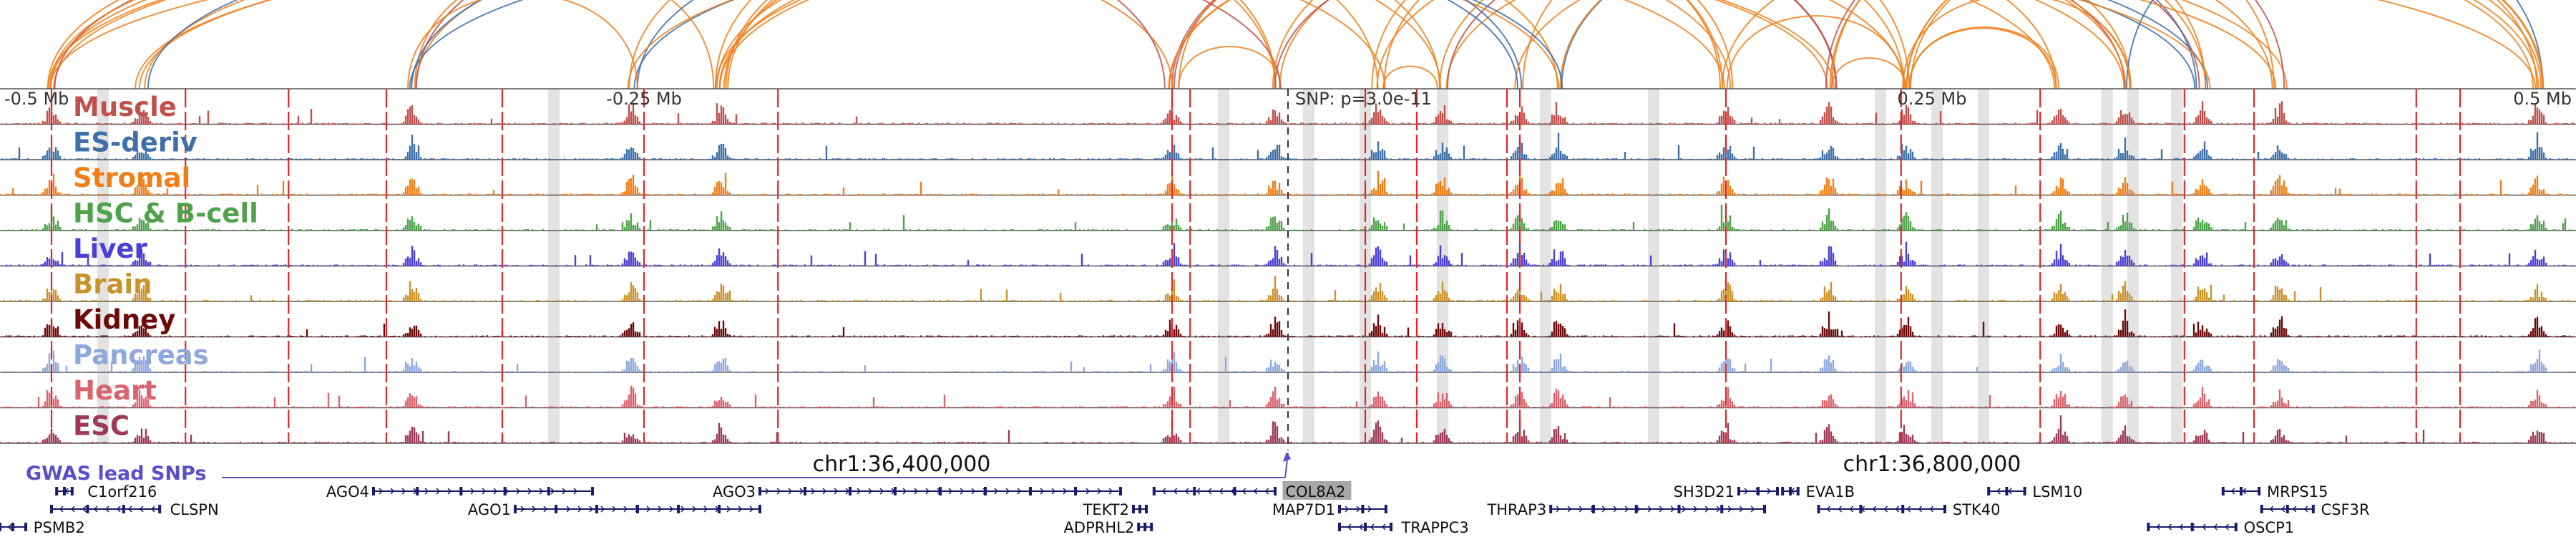 This screenshot has height=537, width=2576. Describe the element at coordinates (1317, 490) in the screenshot. I see `gene-highlight-box` at that location.